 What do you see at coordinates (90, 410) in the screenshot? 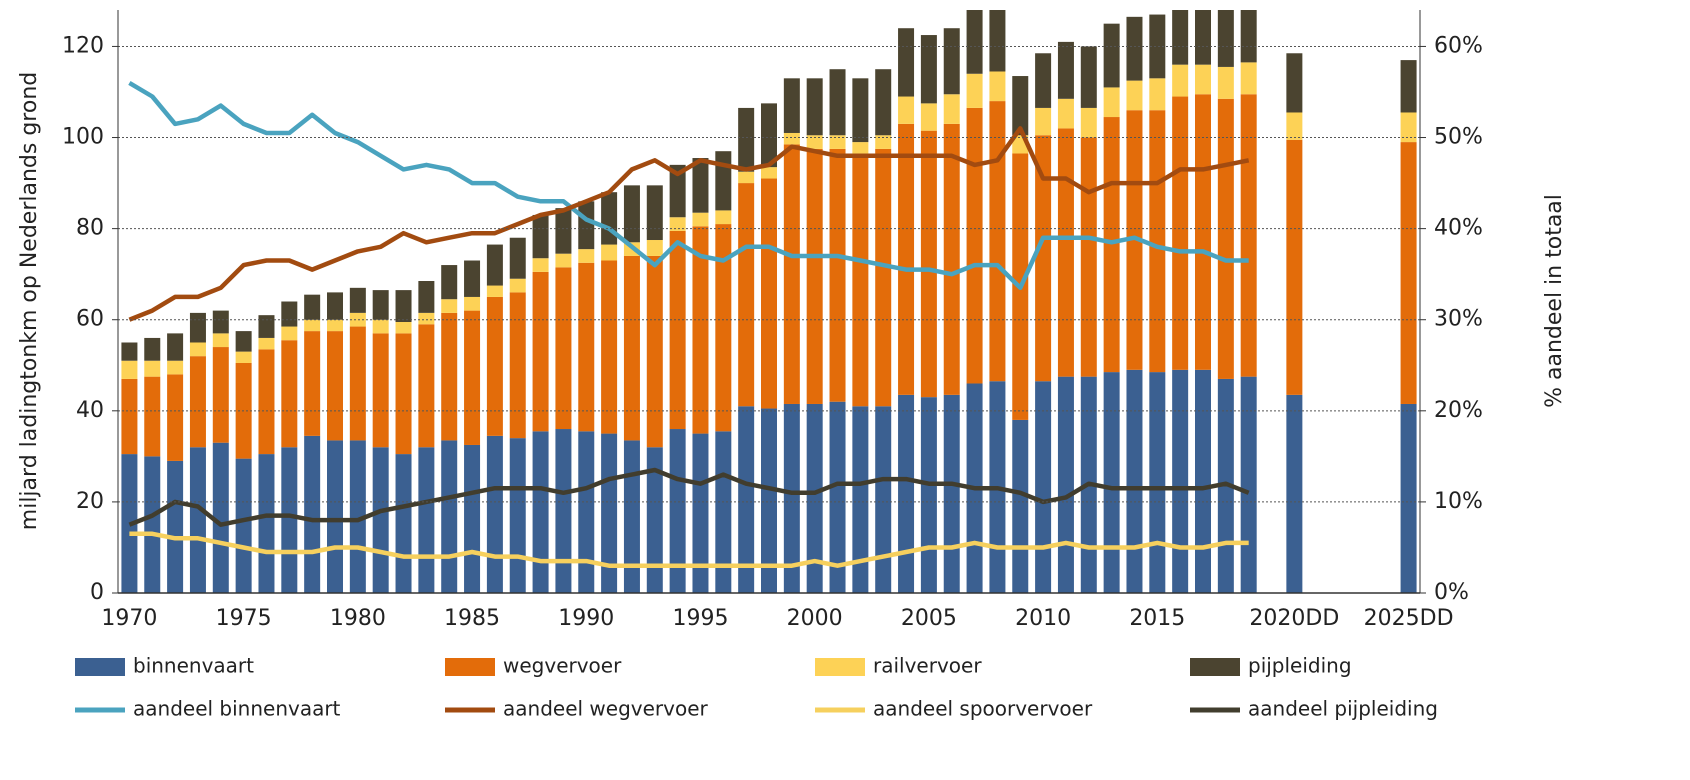
I see `y-tick-label: 40` at bounding box center [90, 410].